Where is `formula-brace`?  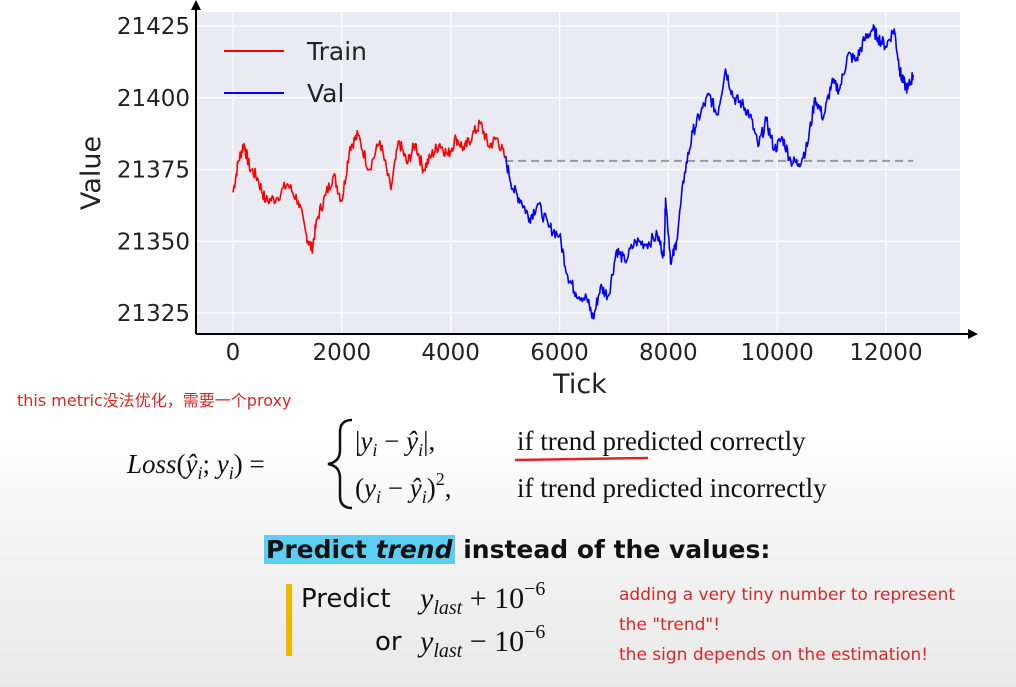 formula-brace is located at coordinates (340, 464).